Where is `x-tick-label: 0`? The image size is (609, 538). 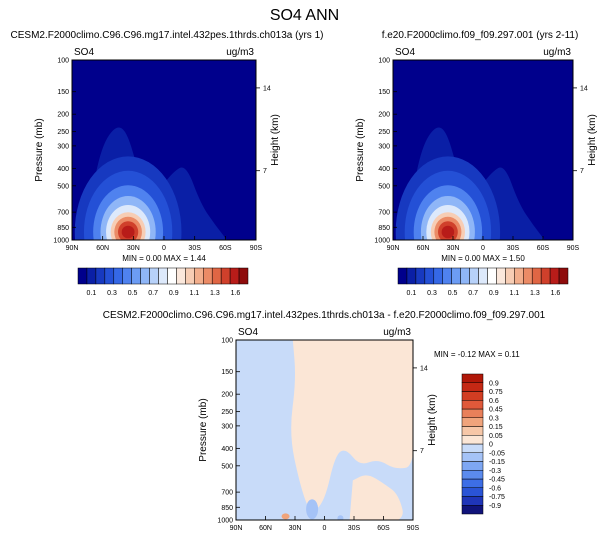 x-tick-label: 0 is located at coordinates (483, 248).